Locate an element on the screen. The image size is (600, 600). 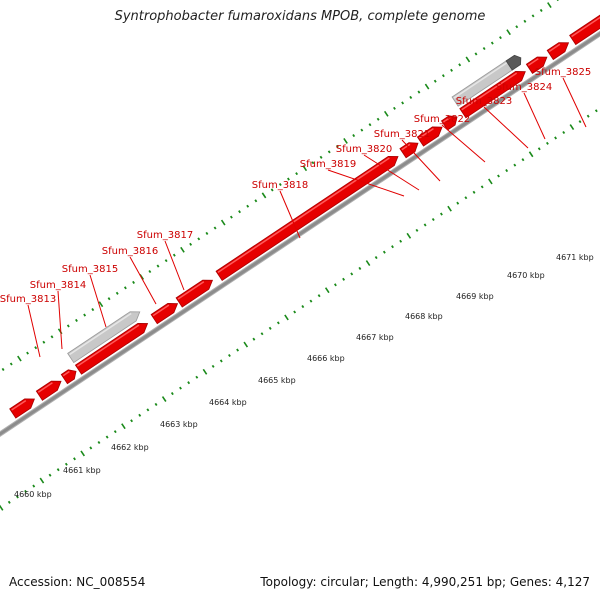
gene-label: Sfum_3821 is located at coordinates (402, 134).